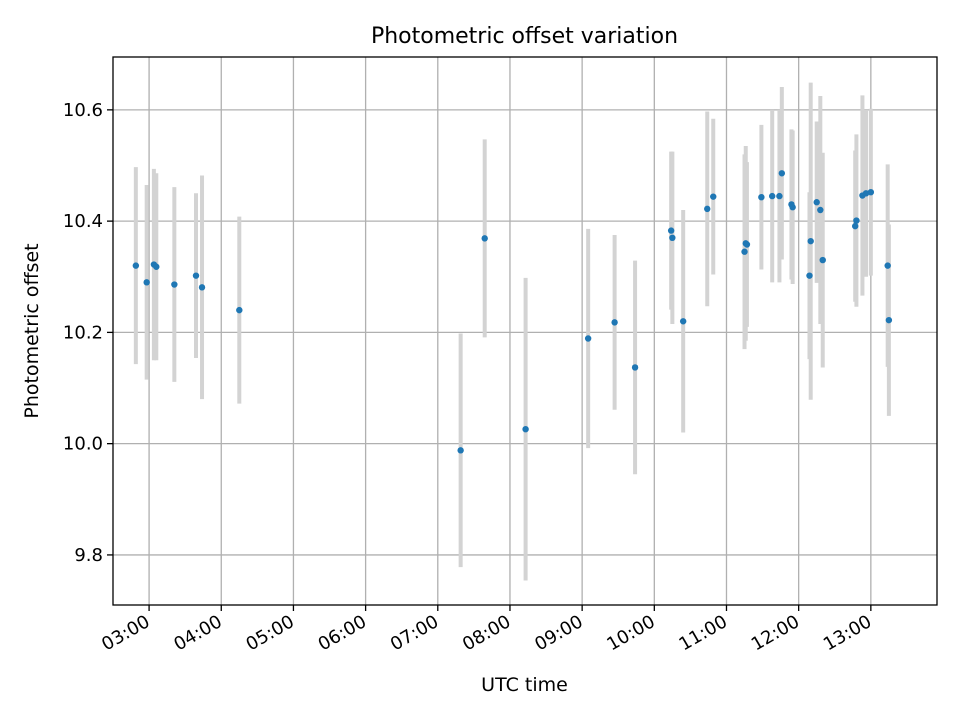  I want to click on x-tick-label: 13:00, so click(847, 633).